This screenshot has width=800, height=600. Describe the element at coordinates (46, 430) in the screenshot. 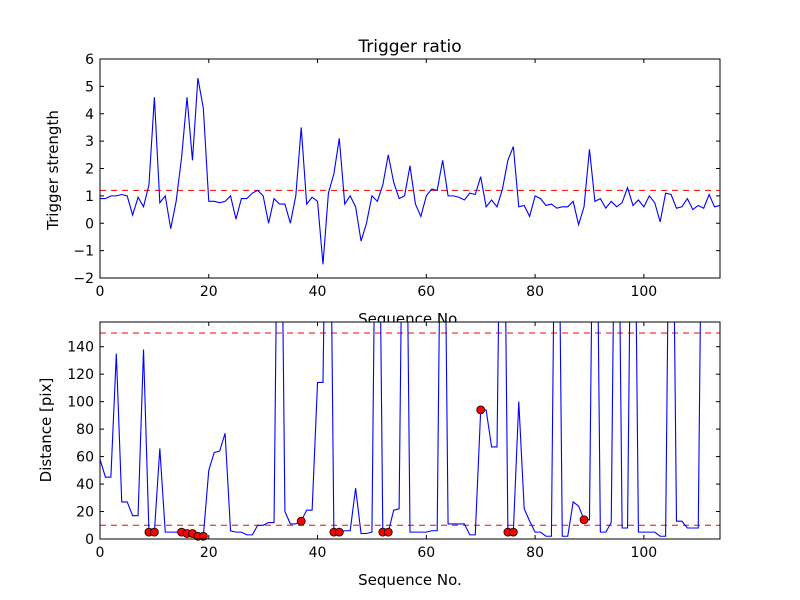

I see `y-axis-label: Distance [pix]` at that location.